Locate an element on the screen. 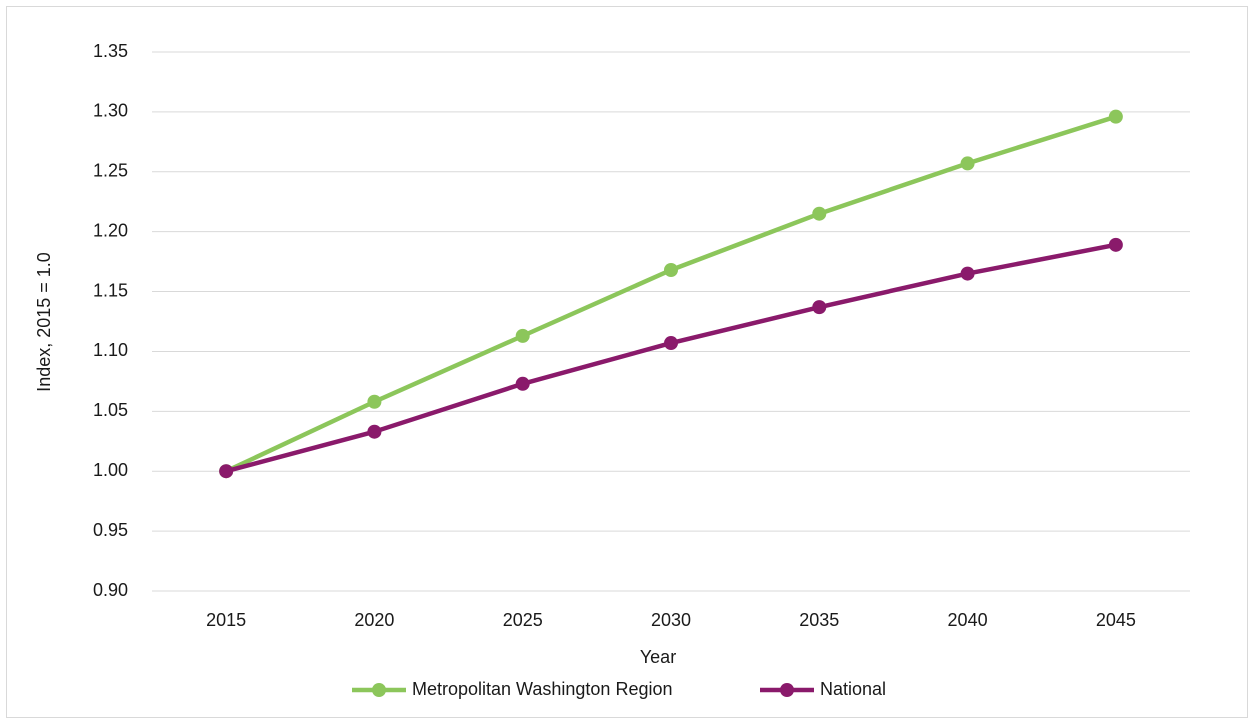 This screenshot has height=724, width=1254. legend-label: Metropolitan Washington Region is located at coordinates (542, 689).